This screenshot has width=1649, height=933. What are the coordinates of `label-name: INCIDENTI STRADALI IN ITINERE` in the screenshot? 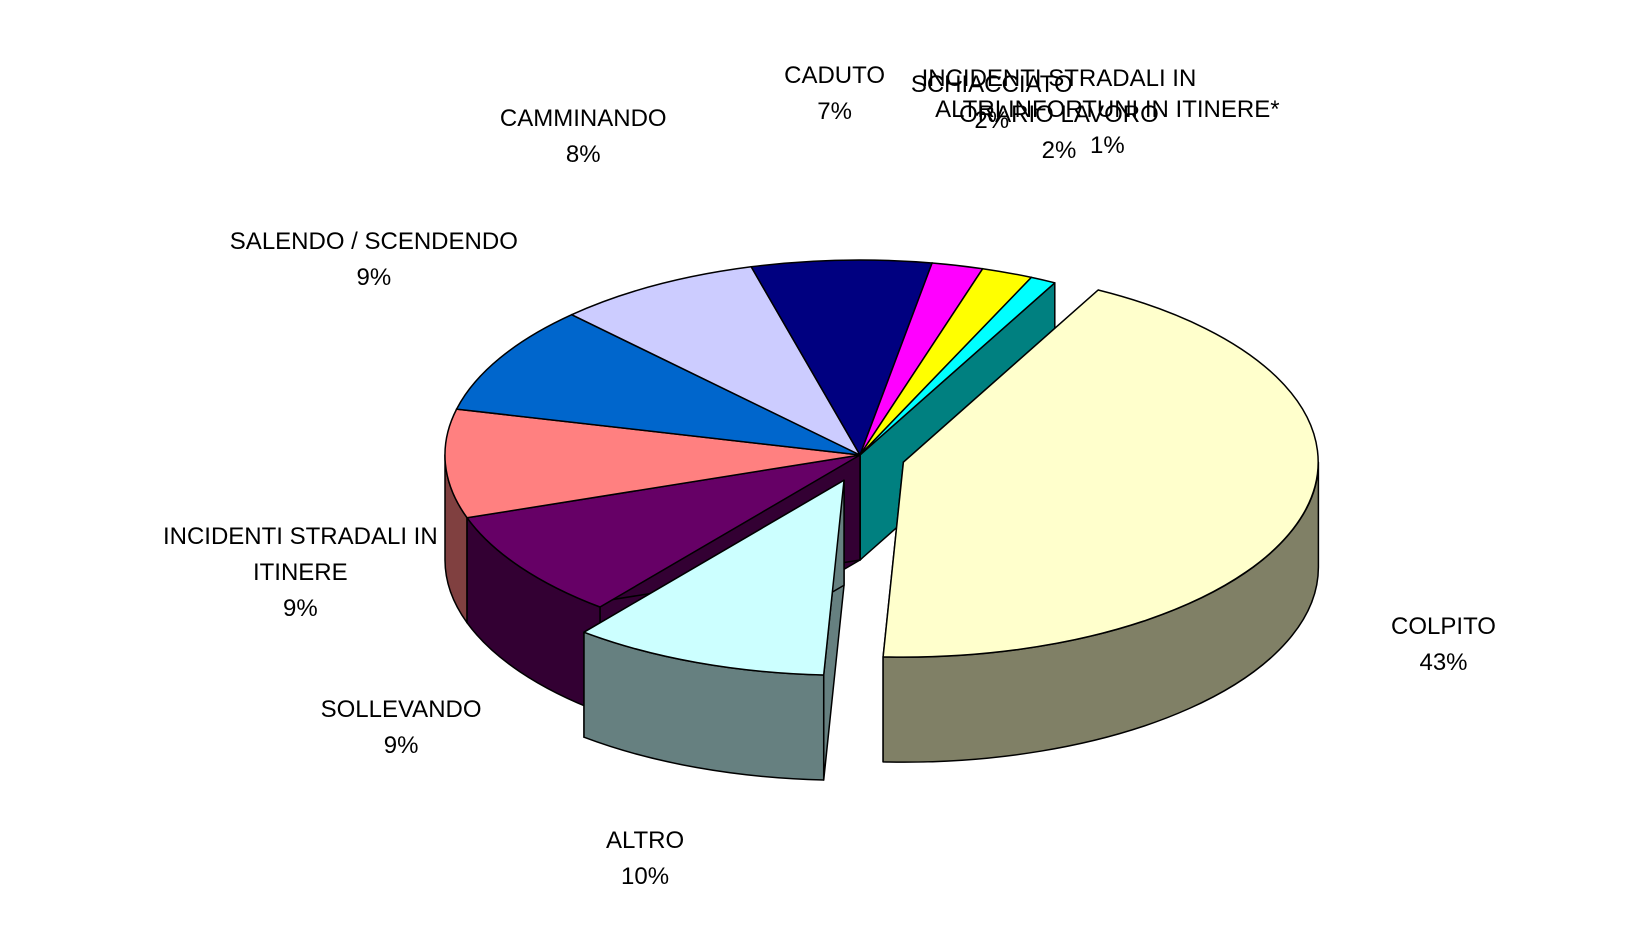 It's located at (300, 555).